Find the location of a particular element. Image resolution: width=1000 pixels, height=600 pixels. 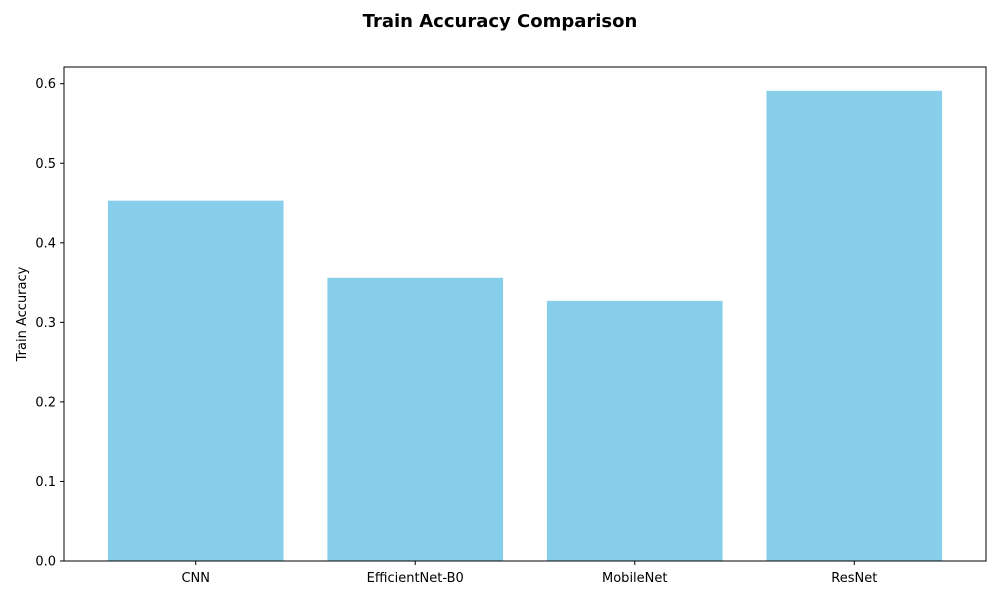

x-tick-label: EfficientNet-B0 is located at coordinates (415, 578).